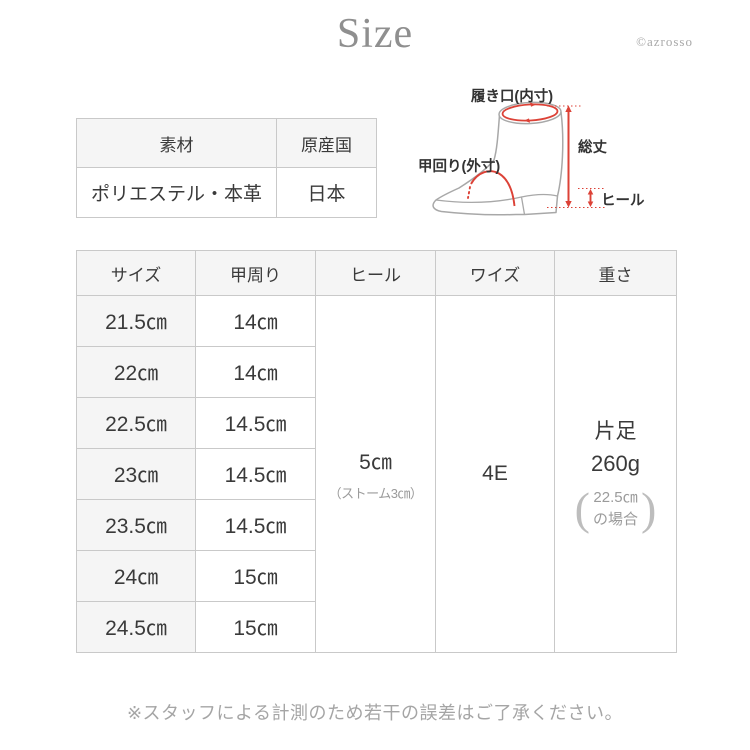 The image size is (750, 750). Describe the element at coordinates (375, 462) in the screenshot. I see `heel-value: 5㎝` at that location.